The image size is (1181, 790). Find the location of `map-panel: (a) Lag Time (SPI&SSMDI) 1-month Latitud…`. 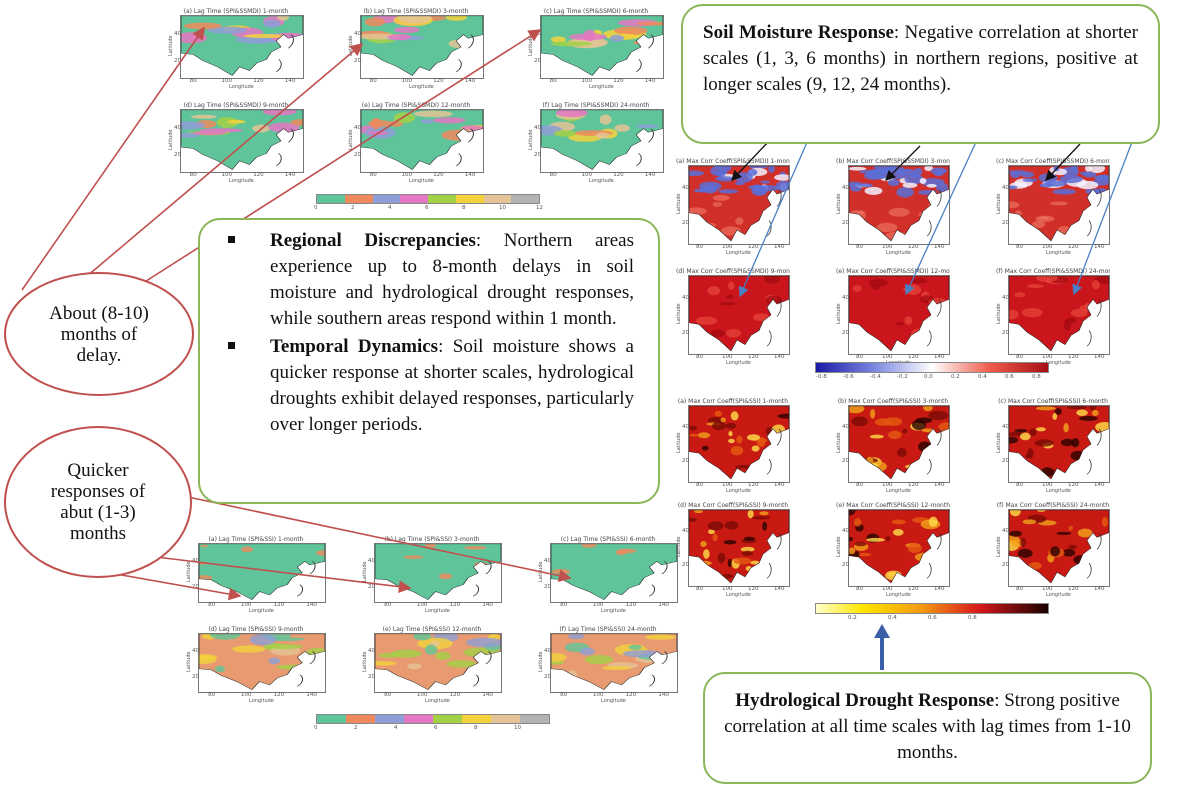

map-panel: (a) Lag Time (SPI&SSMDI) 1-month Latitud… is located at coordinates (236, 49).